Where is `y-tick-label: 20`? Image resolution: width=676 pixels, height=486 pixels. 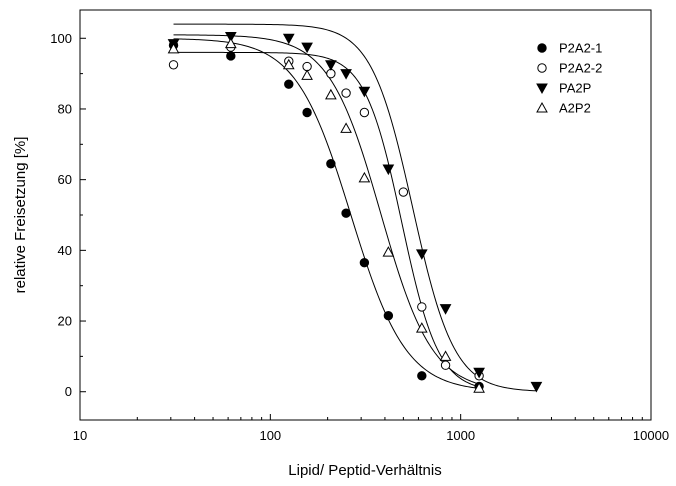
y-tick-label: 20 is located at coordinates (65, 321).